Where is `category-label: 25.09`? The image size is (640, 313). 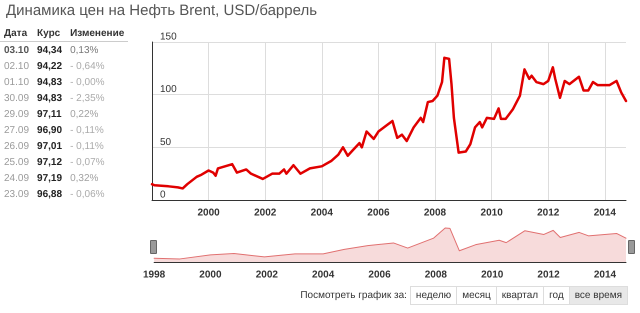 category-label: 25.09 is located at coordinates (16, 163).